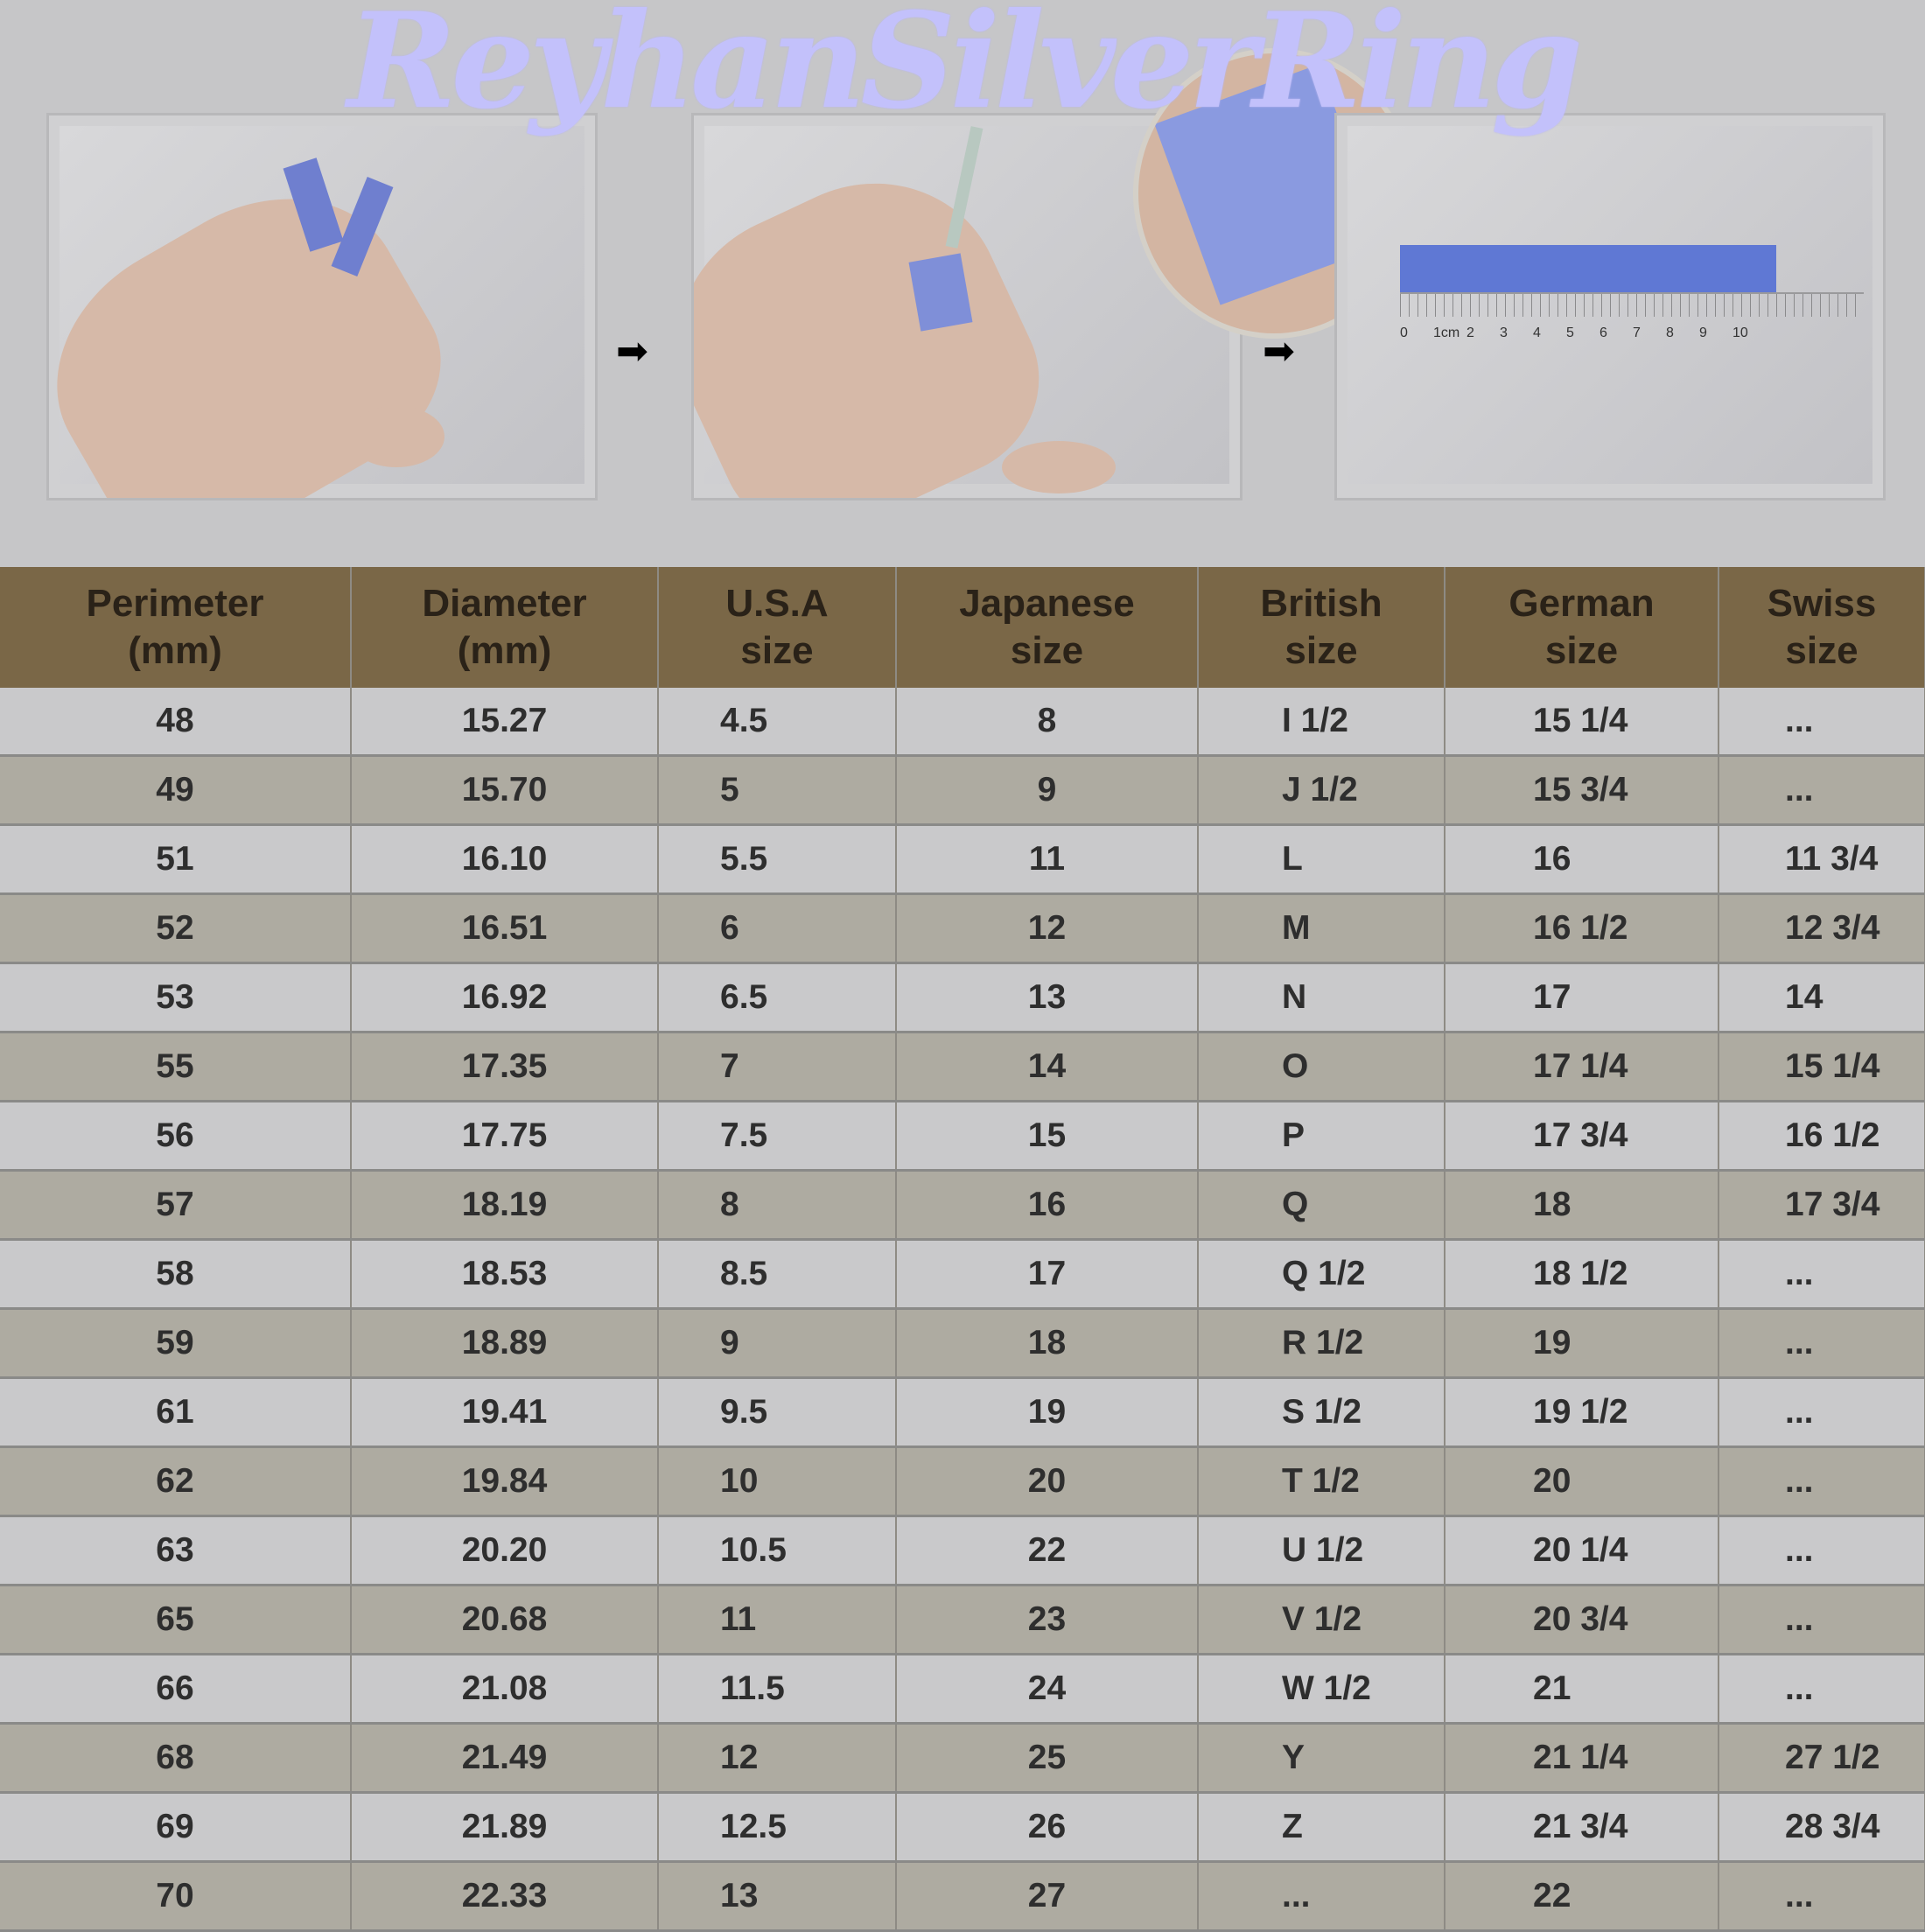 Image resolution: width=1925 pixels, height=1932 pixels. I want to click on table-cell: 5, so click(777, 790).